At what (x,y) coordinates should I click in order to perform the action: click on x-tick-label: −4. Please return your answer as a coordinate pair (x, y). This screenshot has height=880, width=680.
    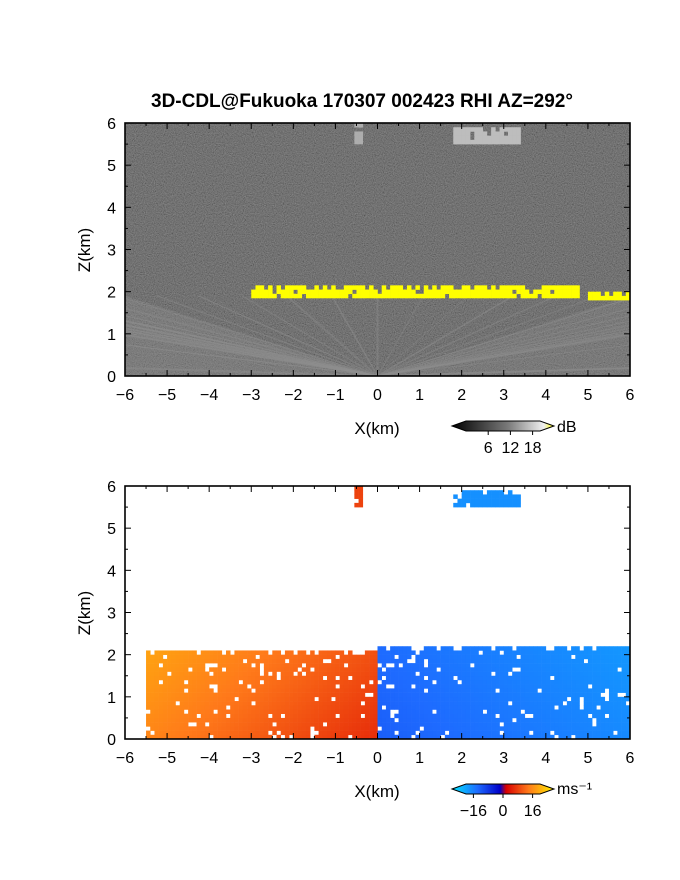
    Looking at the image, I should click on (209, 395).